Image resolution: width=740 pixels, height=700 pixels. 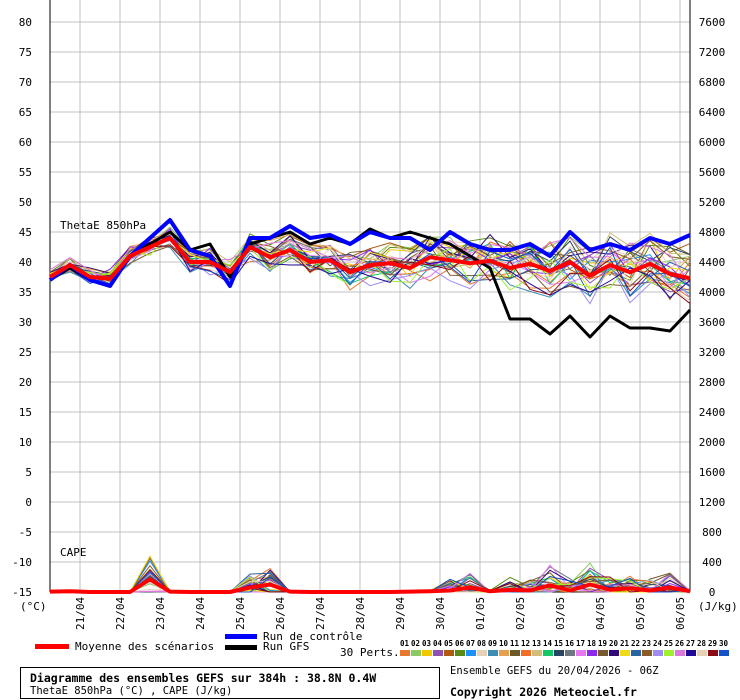 What do you see at coordinates (200, 613) in the screenshot?
I see `x-tick-label: 24/04` at bounding box center [200, 613].